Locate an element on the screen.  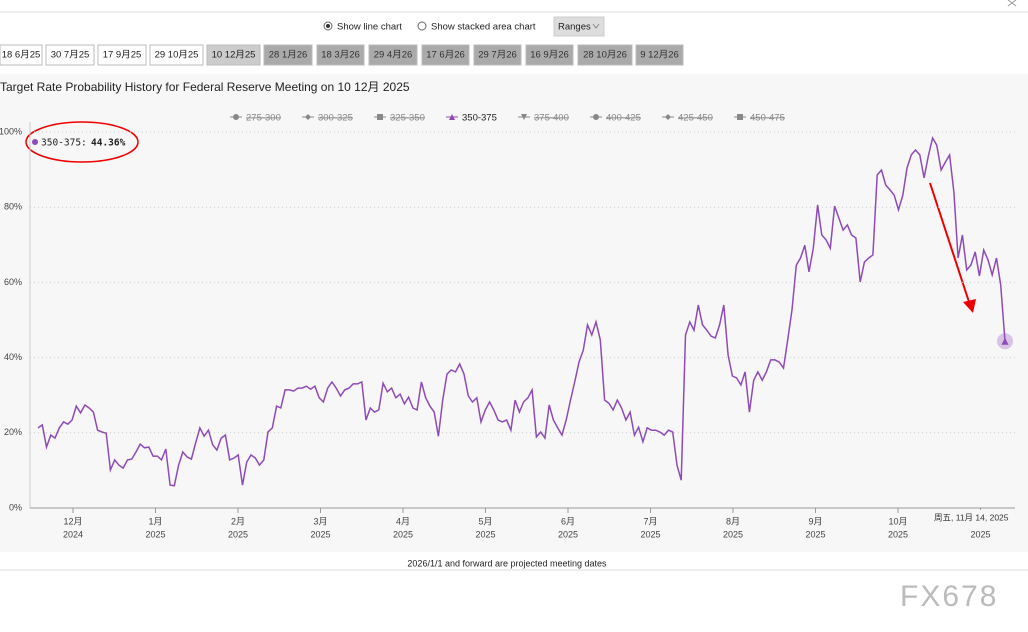
x-tick-month: 12月 is located at coordinates (72, 521).